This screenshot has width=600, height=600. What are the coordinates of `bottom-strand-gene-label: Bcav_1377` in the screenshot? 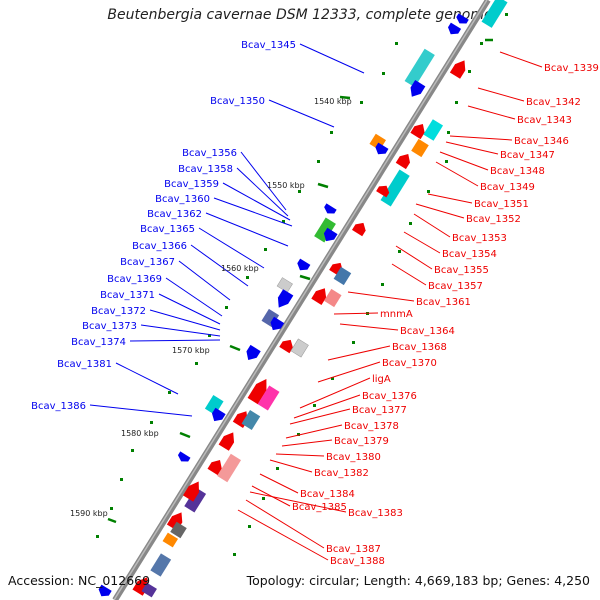 It's located at (379, 410).